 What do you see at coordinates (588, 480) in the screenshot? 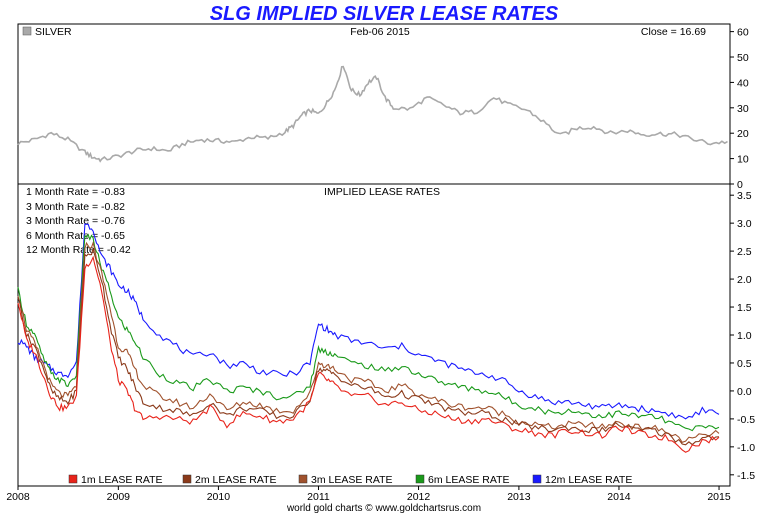
I see `legend-label-12m: 12m LEASE RATE` at bounding box center [588, 480].